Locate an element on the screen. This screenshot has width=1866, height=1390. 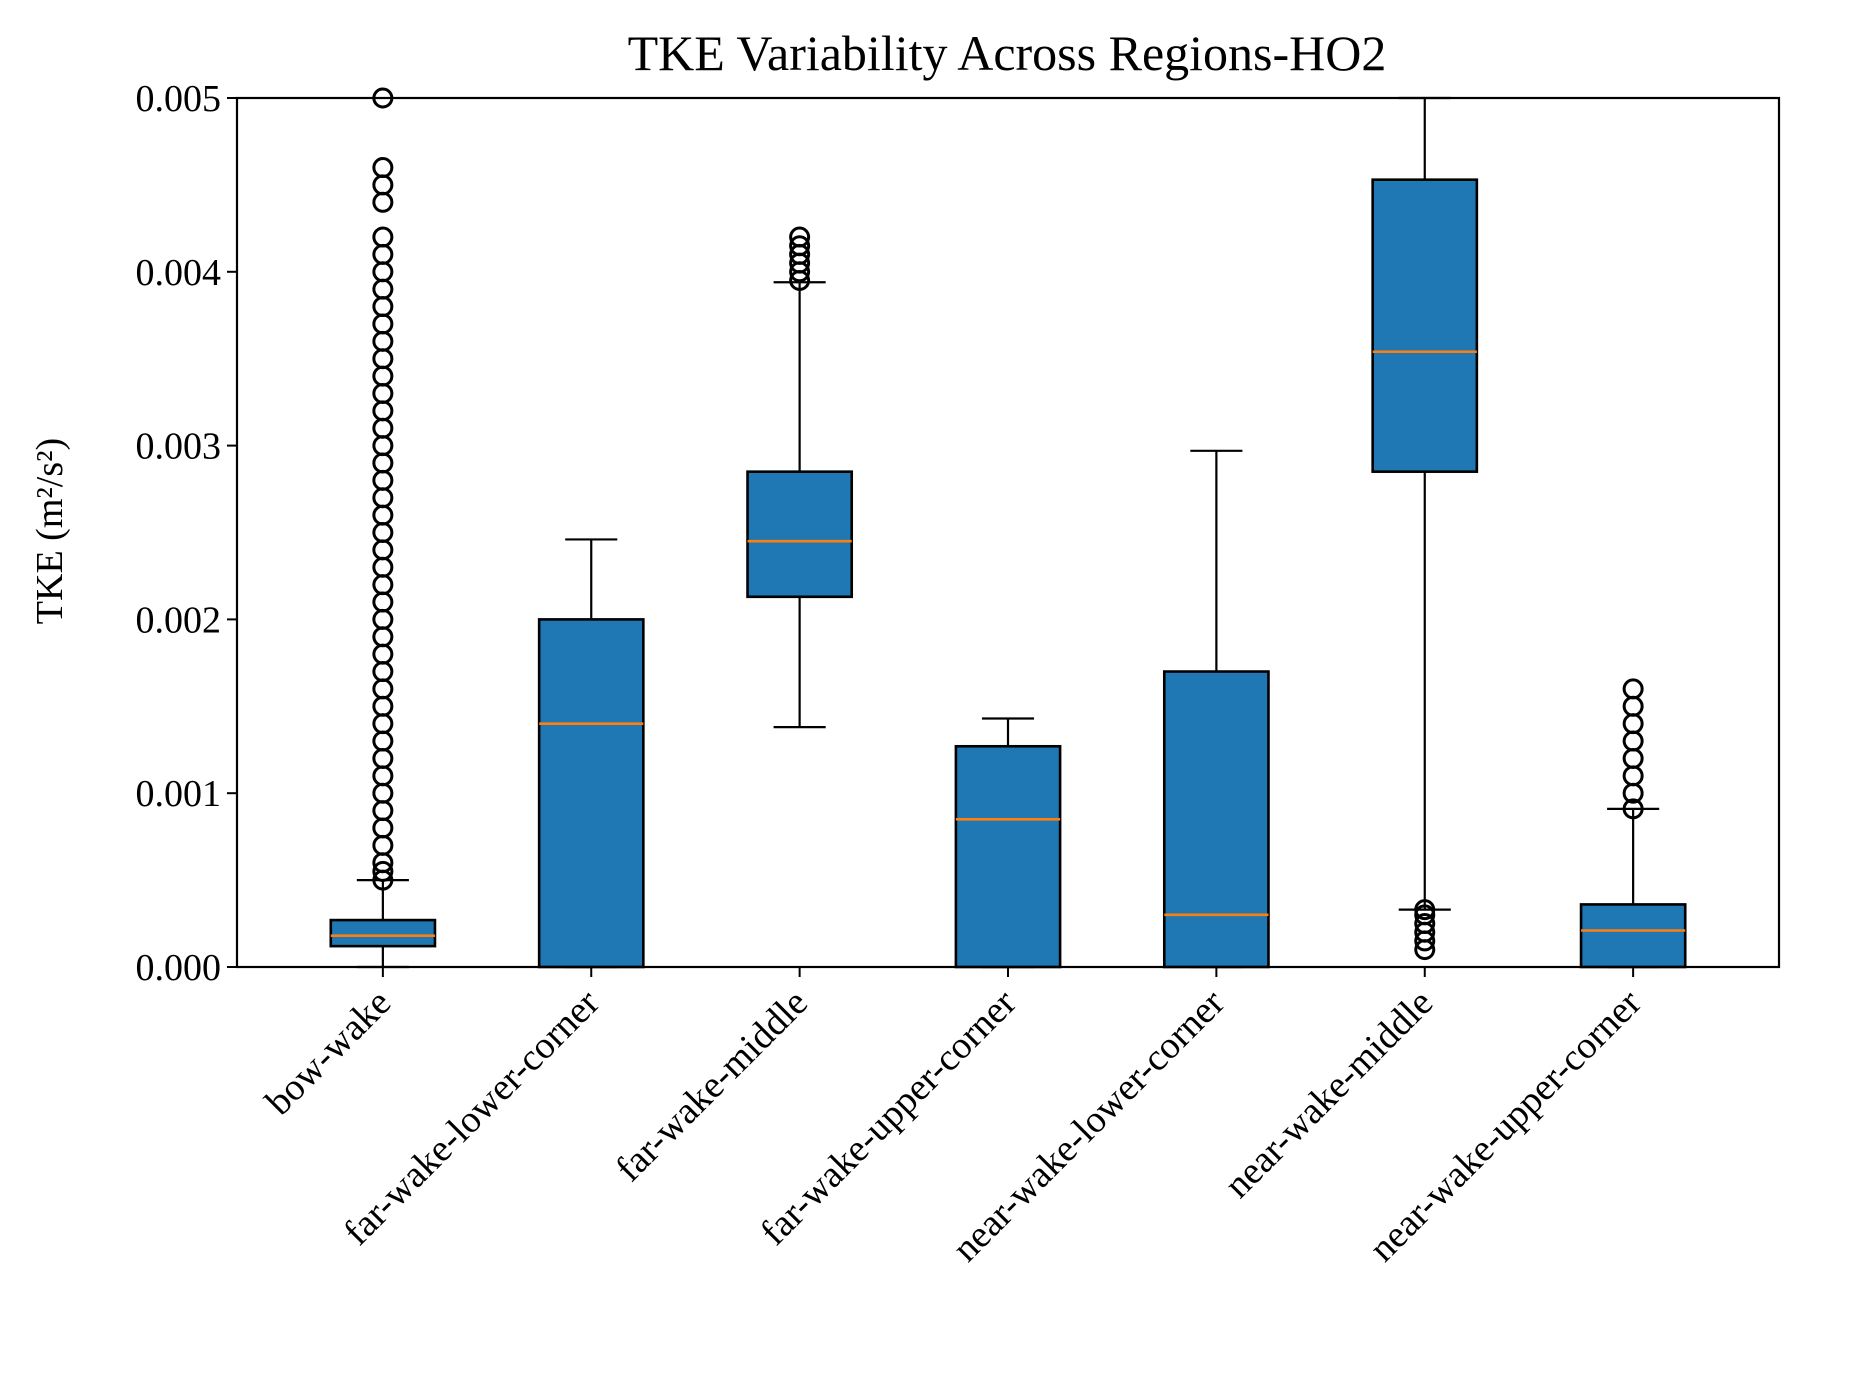
box-group-near-wake-middle is located at coordinates (1425, 528).